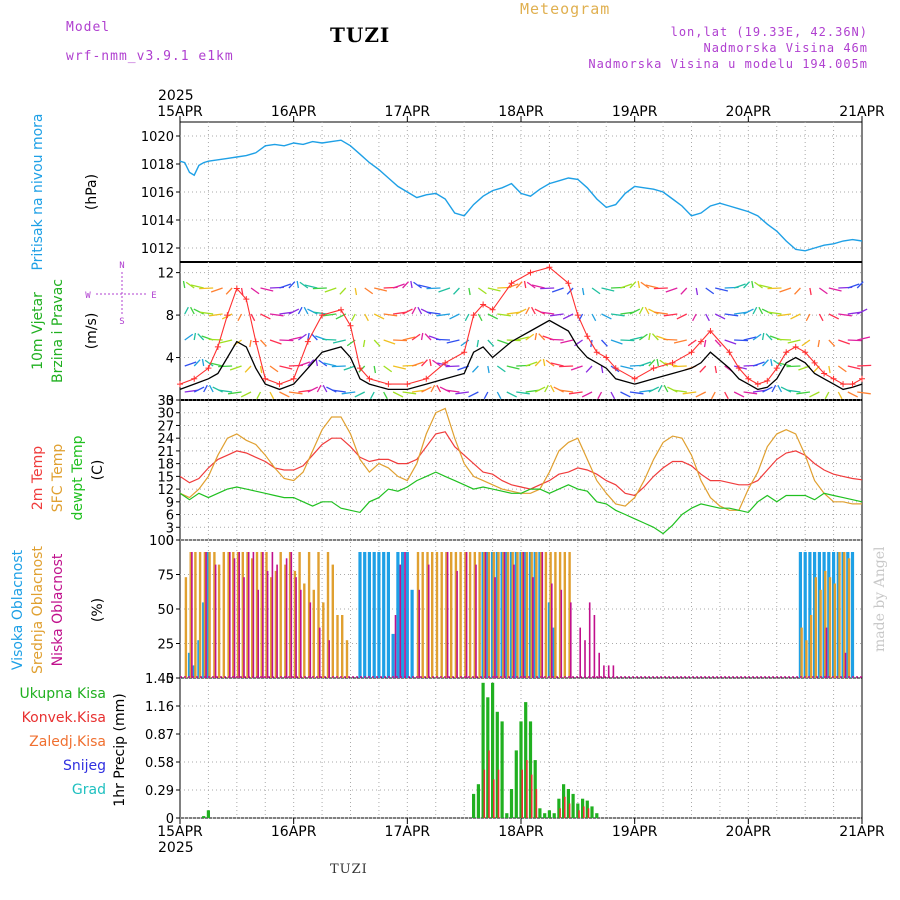 The height and width of the screenshot is (900, 900). What do you see at coordinates (165, 439) in the screenshot?
I see `y-tick-label-temp: 24` at bounding box center [165, 439].